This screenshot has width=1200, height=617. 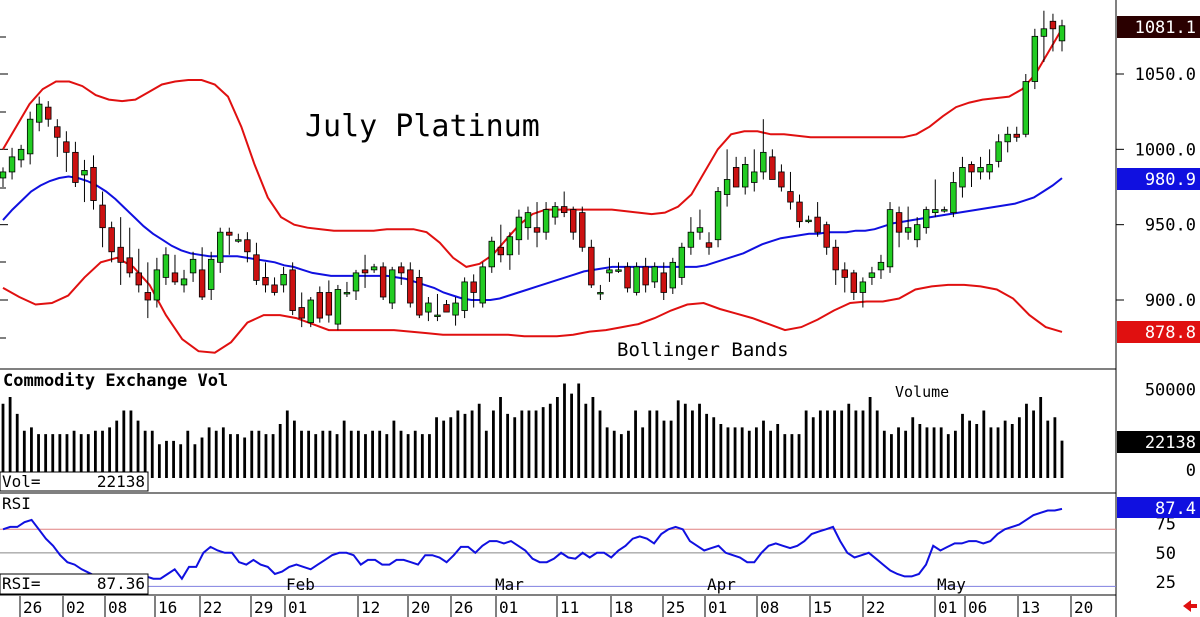 What do you see at coordinates (1166, 583) in the screenshot?
I see `rsi-axis-label: 25` at bounding box center [1166, 583].